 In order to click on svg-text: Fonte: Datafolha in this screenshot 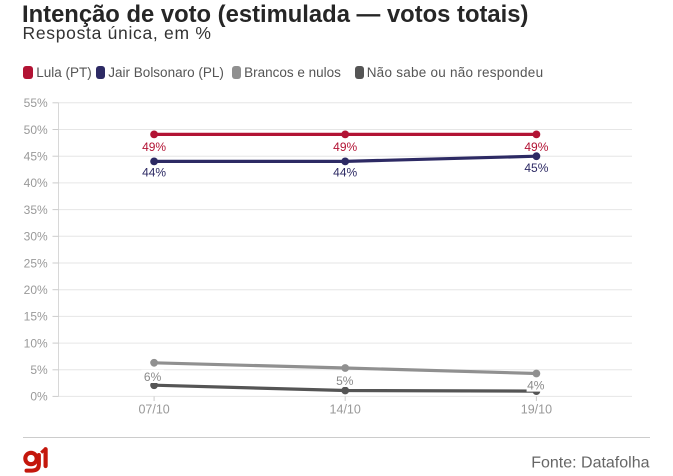, I will do `click(590, 463)`.